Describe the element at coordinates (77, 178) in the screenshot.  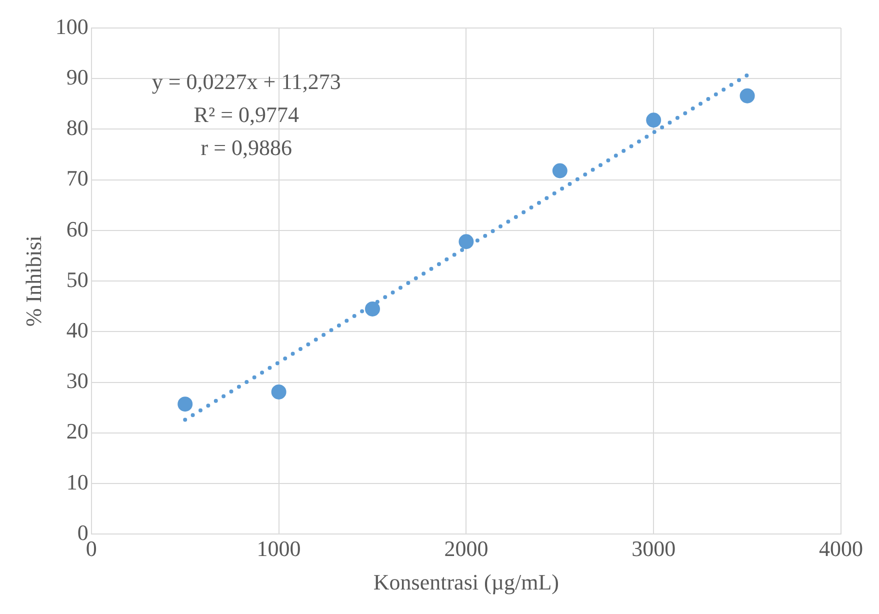
I see `y-tick-label: 70` at that location.